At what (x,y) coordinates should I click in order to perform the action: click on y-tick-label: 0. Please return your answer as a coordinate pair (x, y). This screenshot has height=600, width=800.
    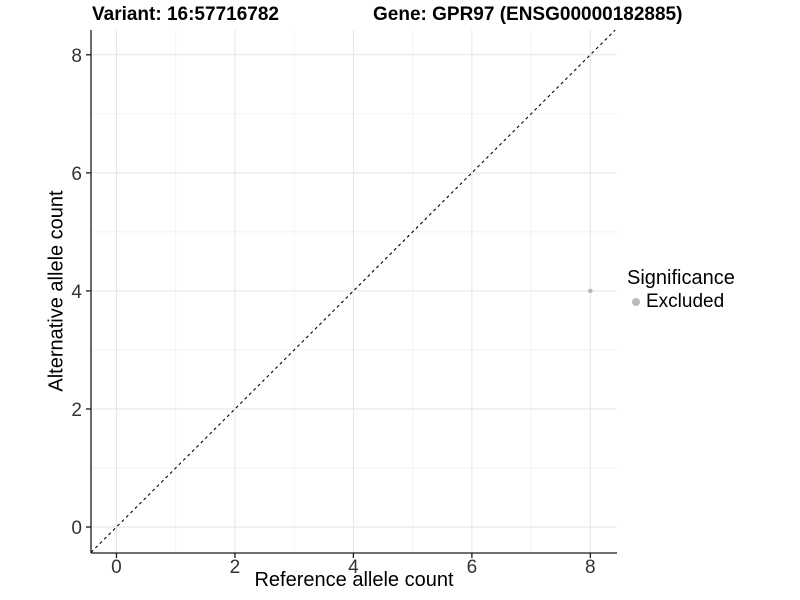
    Looking at the image, I should click on (76, 528).